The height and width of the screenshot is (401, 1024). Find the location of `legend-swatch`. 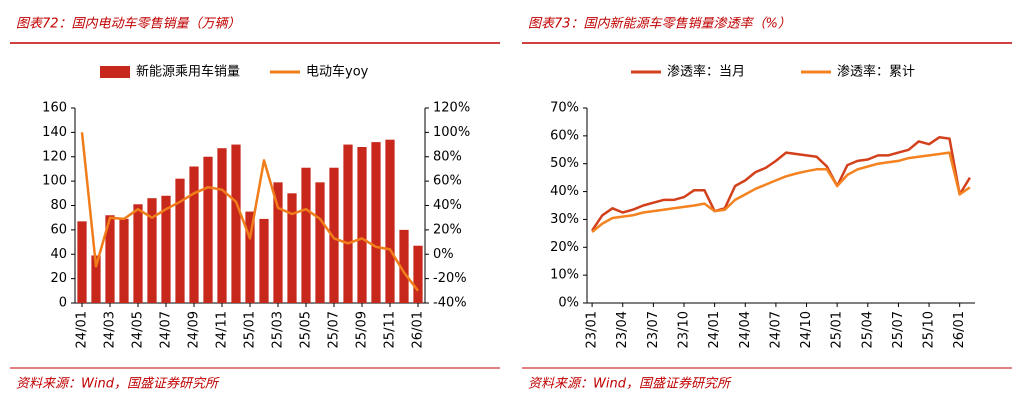

legend-swatch is located at coordinates (115, 72).